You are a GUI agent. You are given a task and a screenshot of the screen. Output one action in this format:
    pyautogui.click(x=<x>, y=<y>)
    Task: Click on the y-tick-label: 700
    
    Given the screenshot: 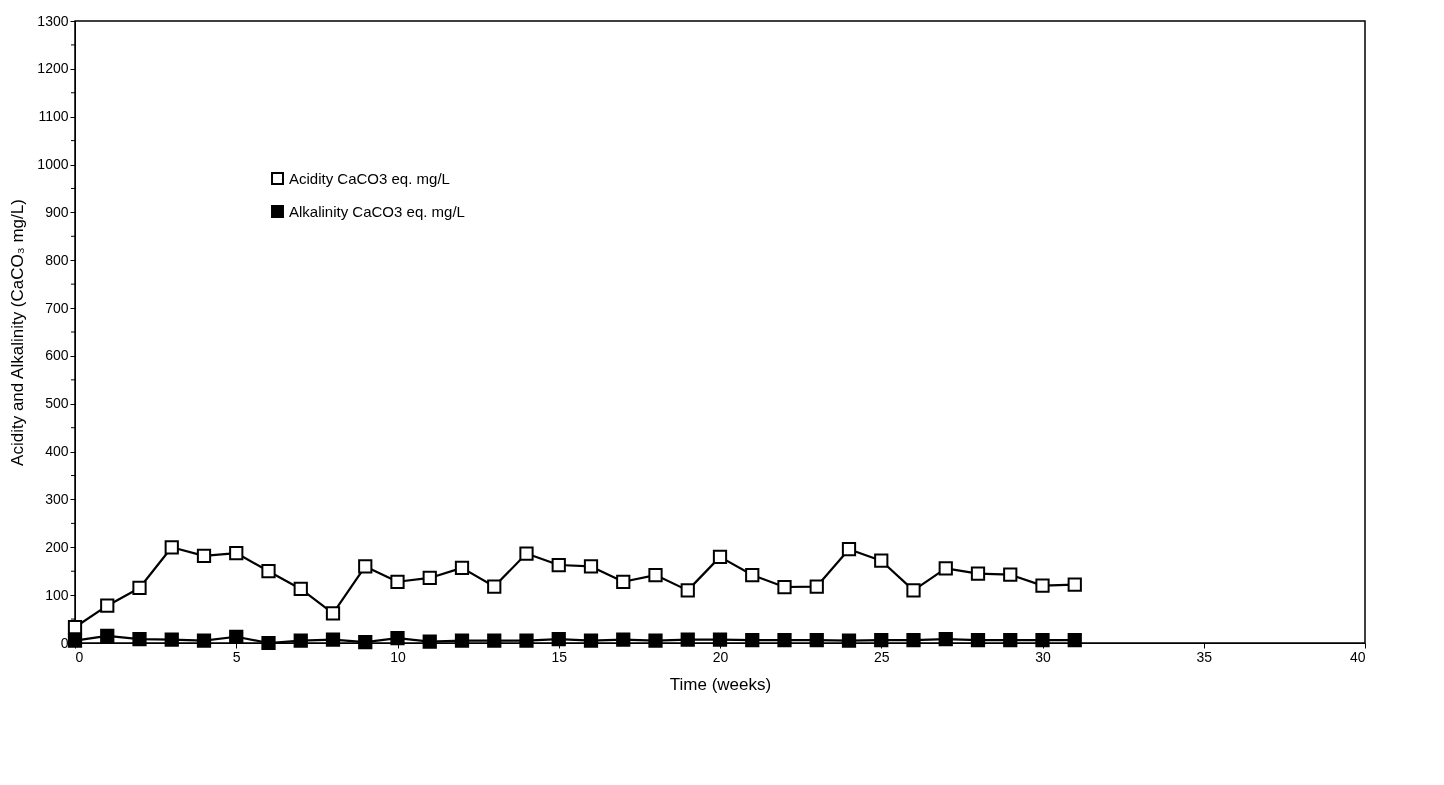 What is the action you would take?
    pyautogui.click(x=57, y=307)
    